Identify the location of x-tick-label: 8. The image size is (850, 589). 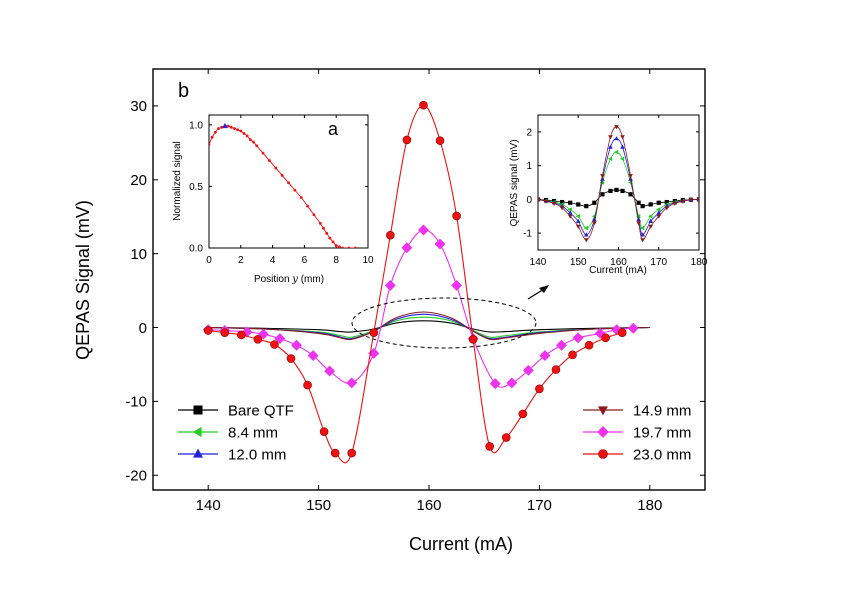
(336, 260).